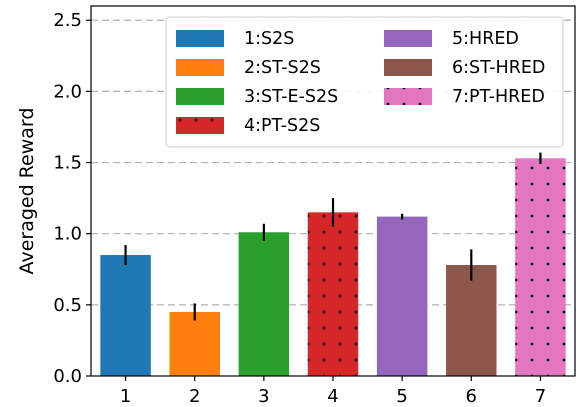  Describe the element at coordinates (67, 234) in the screenshot. I see `y-tick-label: 1.0` at that location.